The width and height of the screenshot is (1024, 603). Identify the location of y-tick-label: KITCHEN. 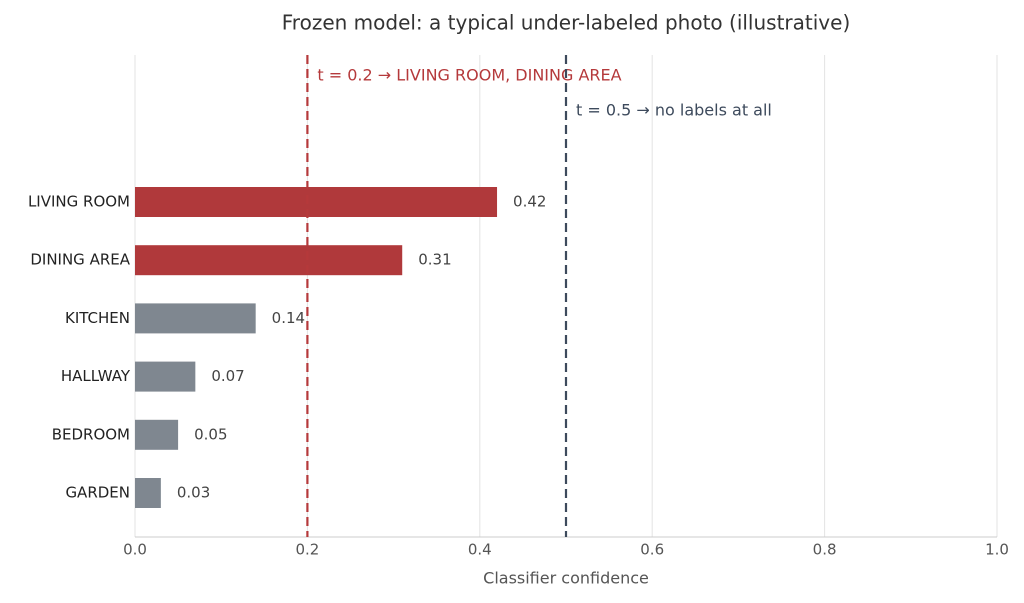
(97, 318).